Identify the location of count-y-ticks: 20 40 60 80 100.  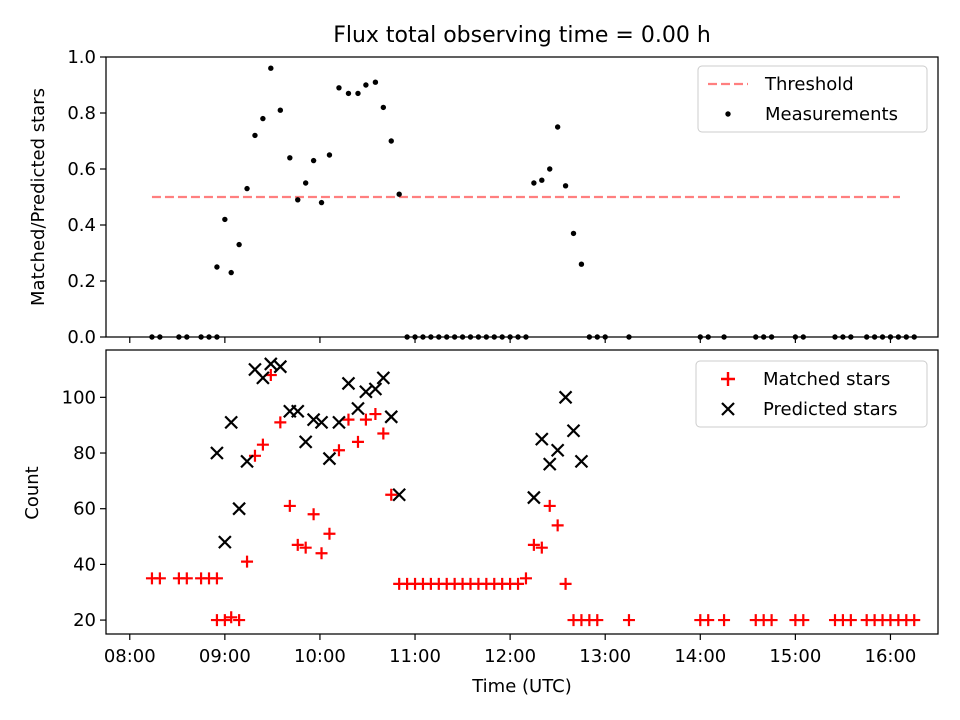
(84, 509).